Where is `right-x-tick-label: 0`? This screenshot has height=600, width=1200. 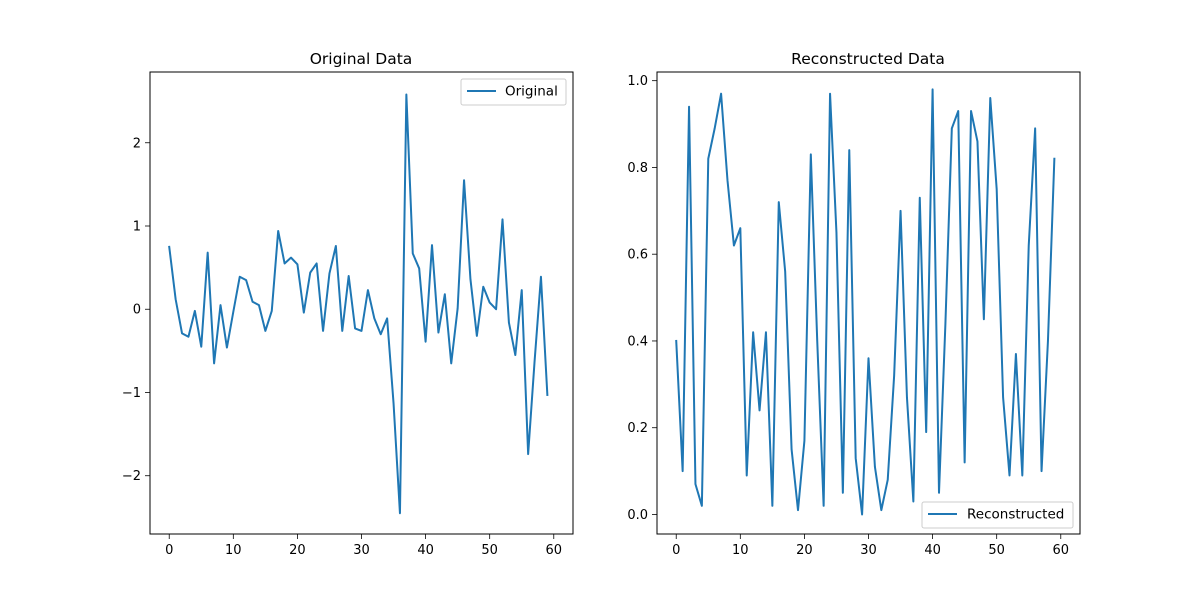 right-x-tick-label: 0 is located at coordinates (676, 550).